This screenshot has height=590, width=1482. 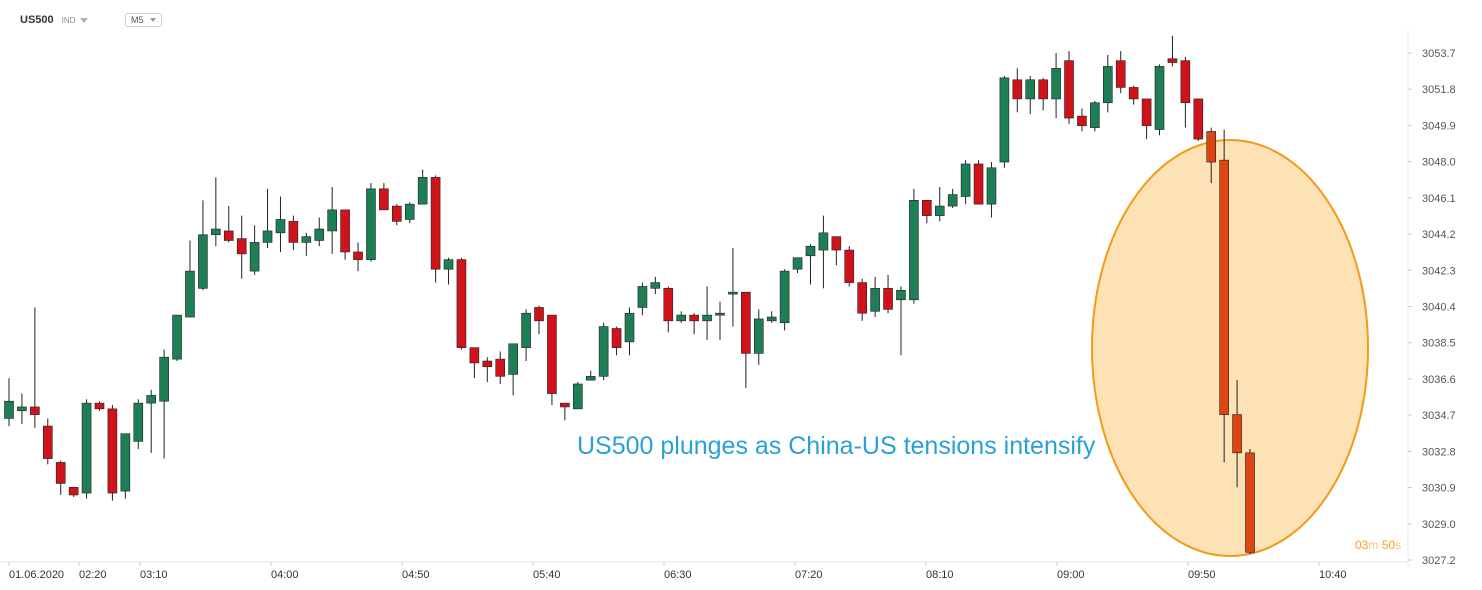 I want to click on y-tick-label: 3042.3, so click(x=1439, y=271).